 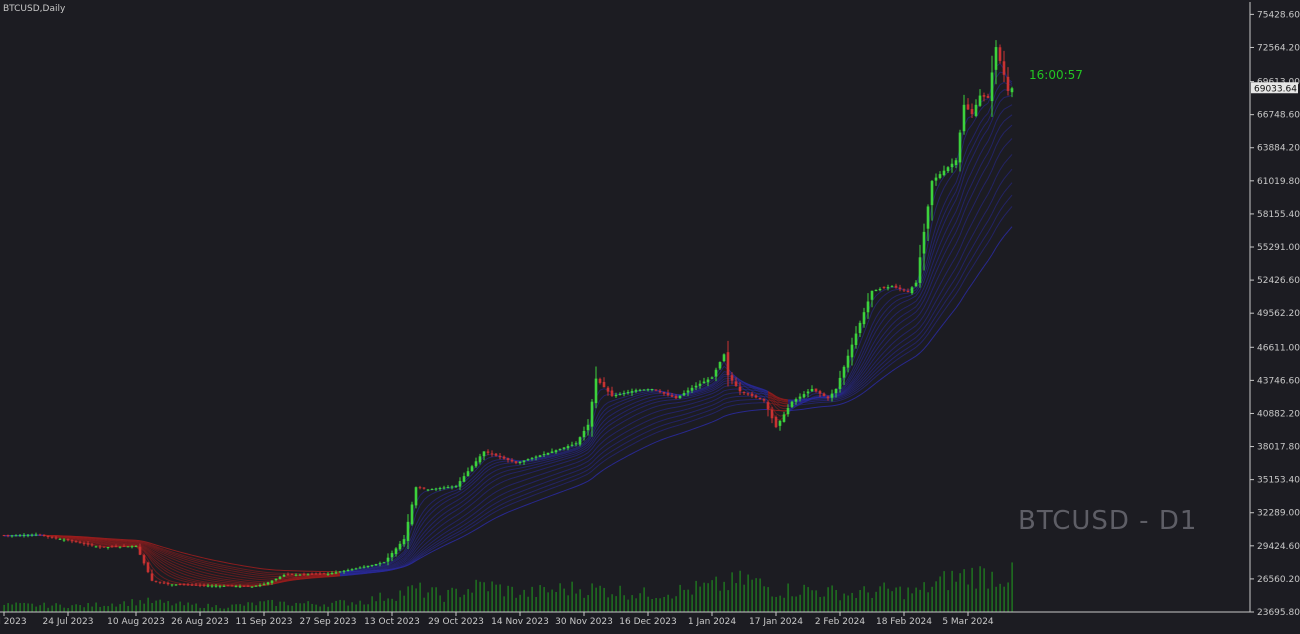 What do you see at coordinates (1278, 448) in the screenshot?
I see `price-tick-label: 38017.80` at bounding box center [1278, 448].